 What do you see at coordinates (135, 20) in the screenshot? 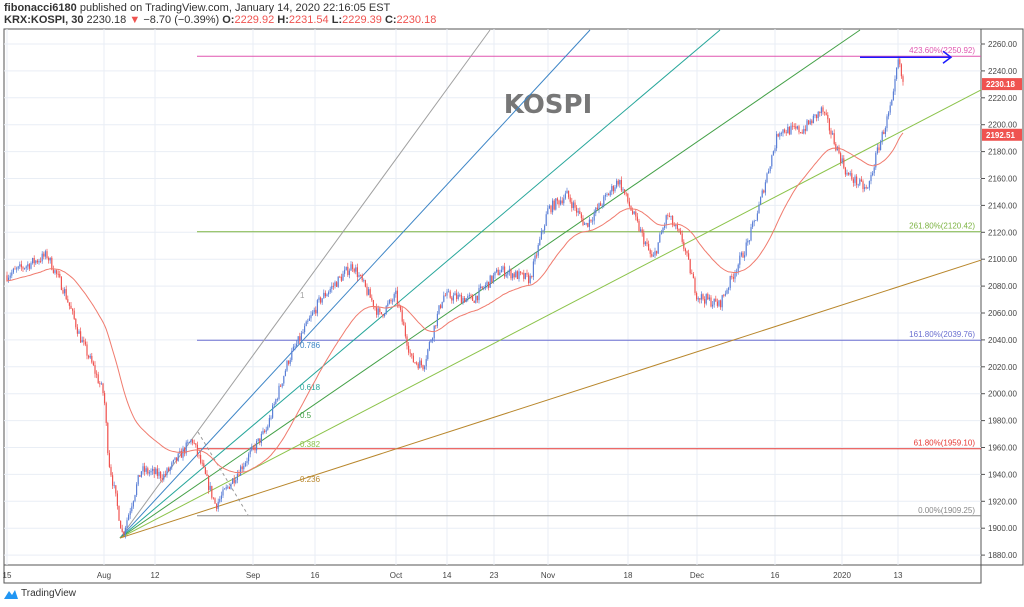
I see `triangle-down-icon: ▼` at bounding box center [135, 20].